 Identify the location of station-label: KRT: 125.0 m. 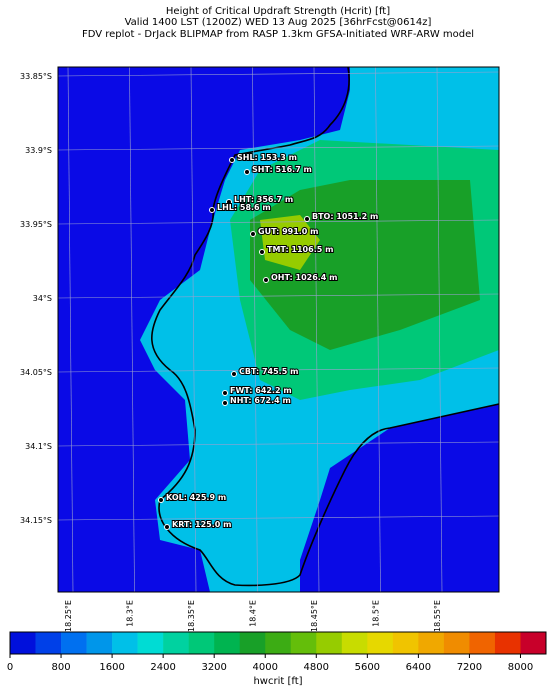
(201, 524).